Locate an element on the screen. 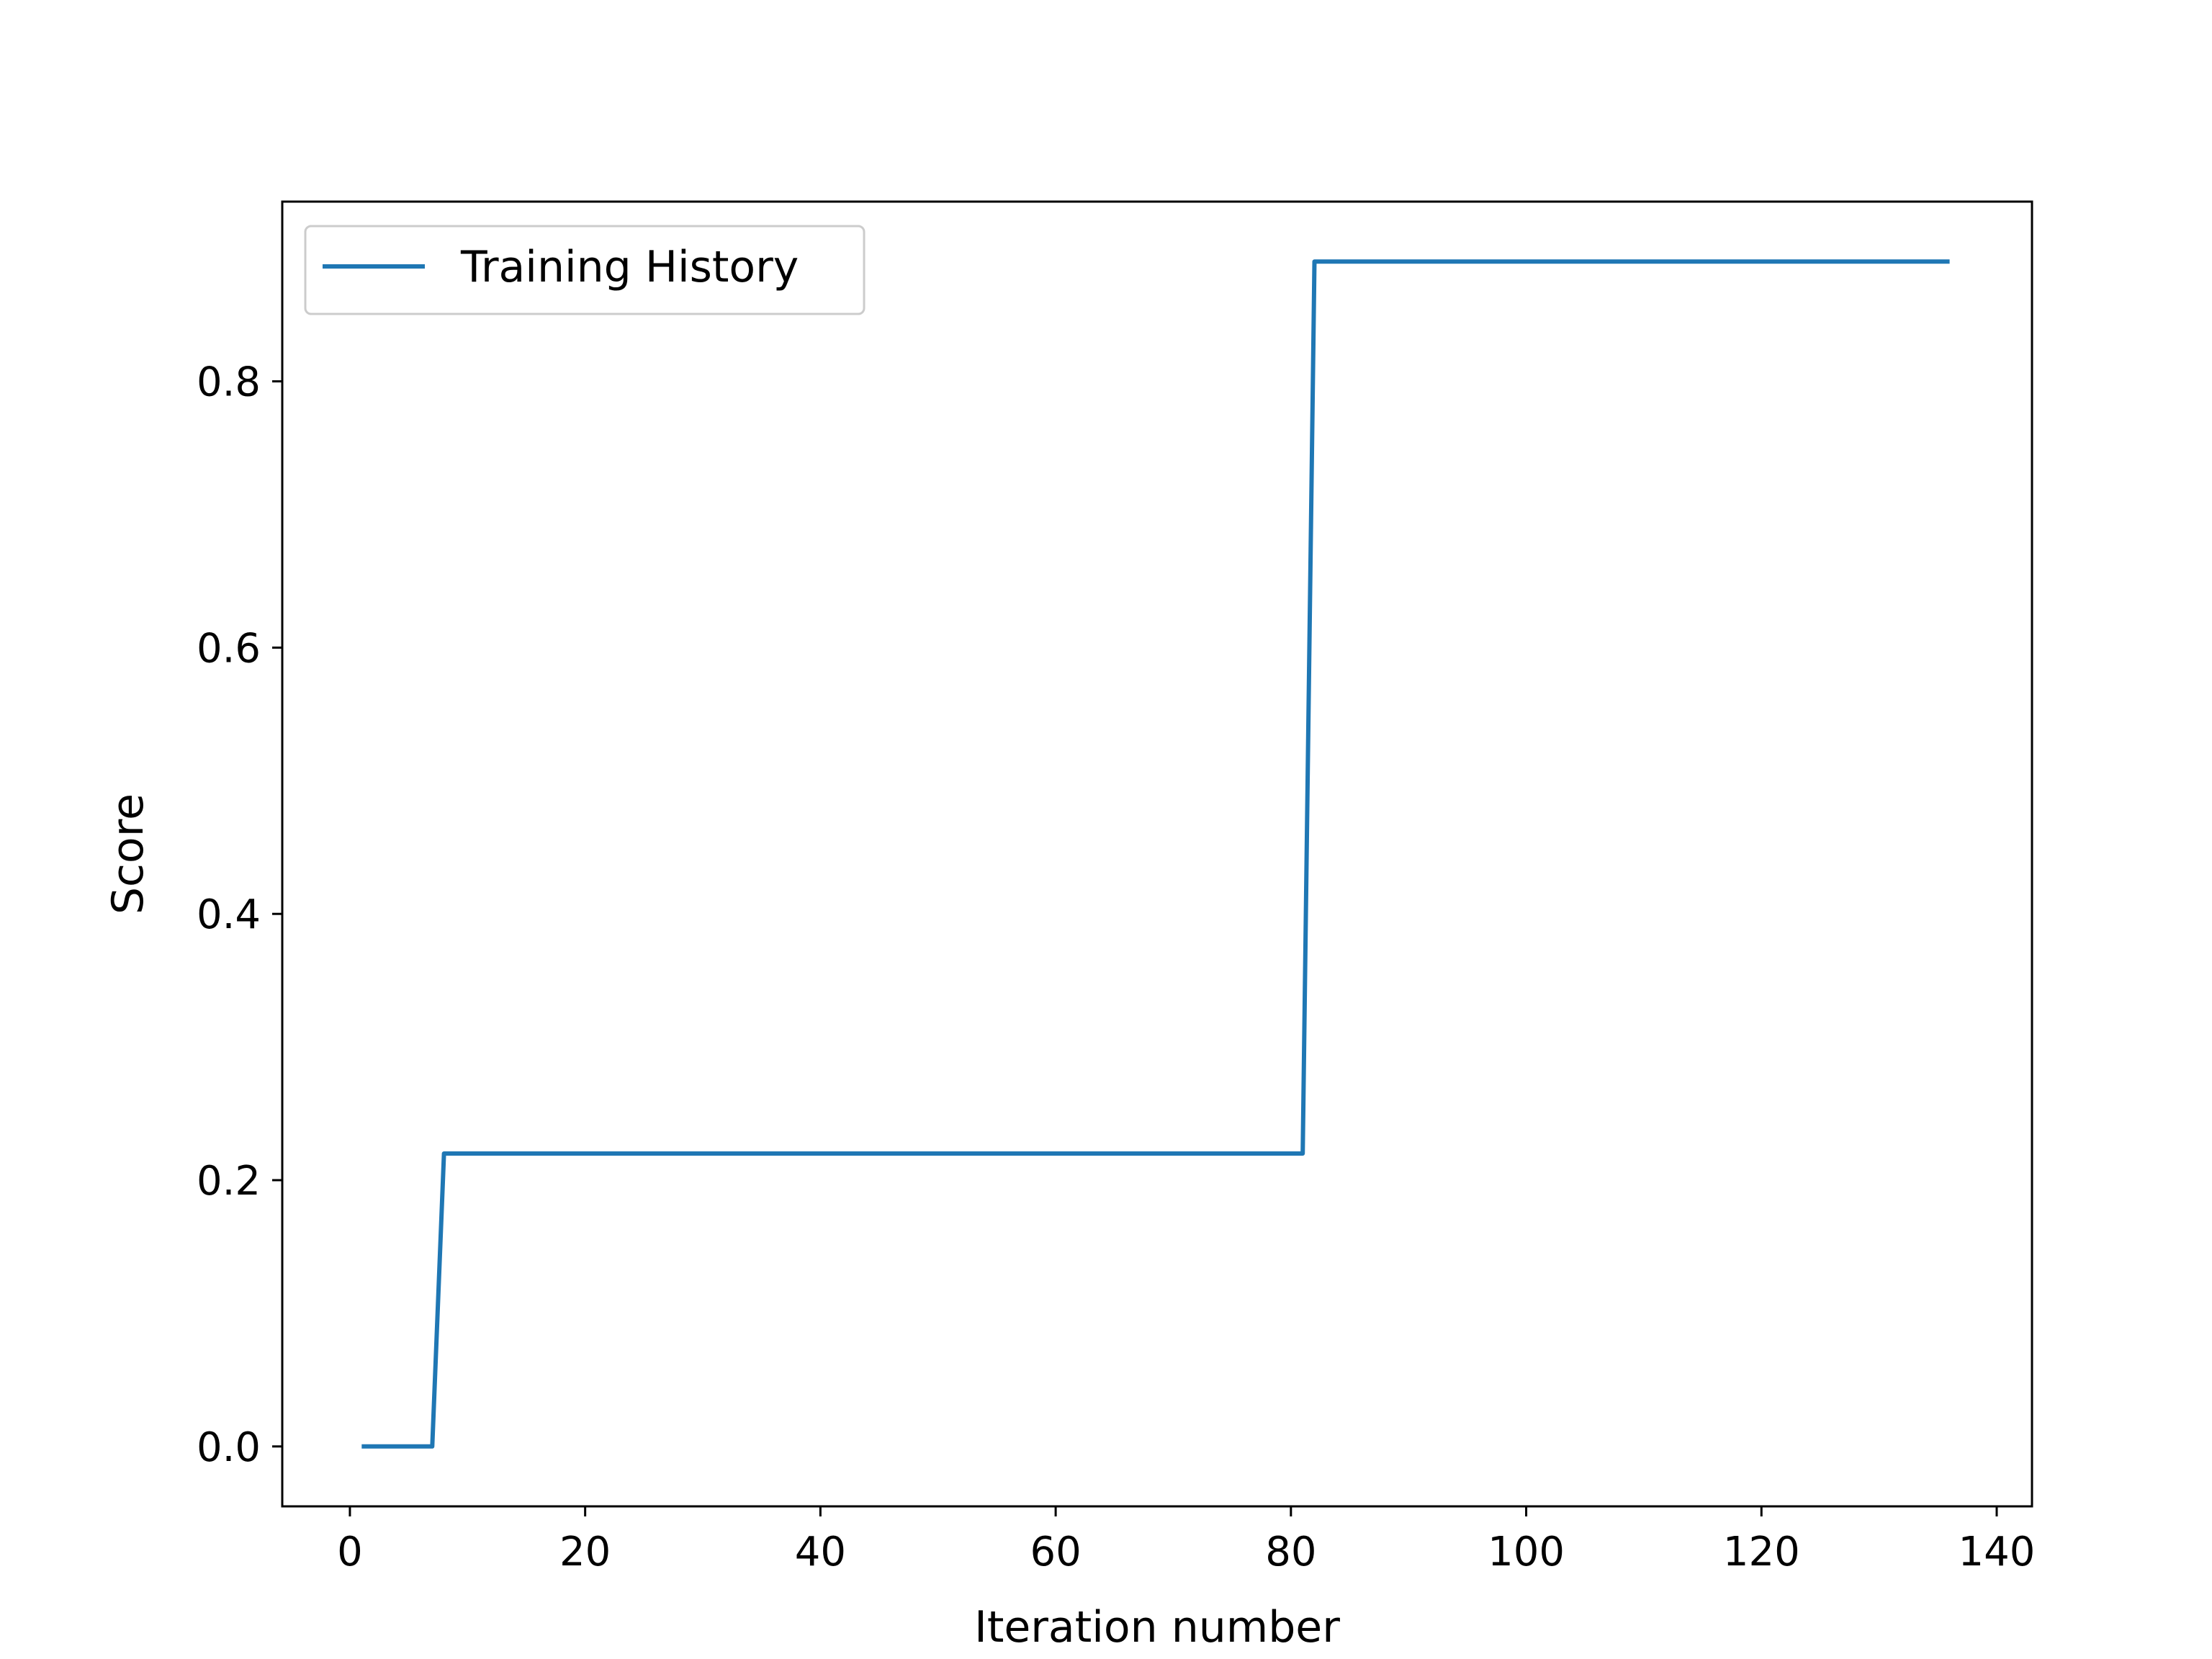 The height and width of the screenshot is (1659, 2212). x-tick-label: 120 is located at coordinates (1761, 1552).